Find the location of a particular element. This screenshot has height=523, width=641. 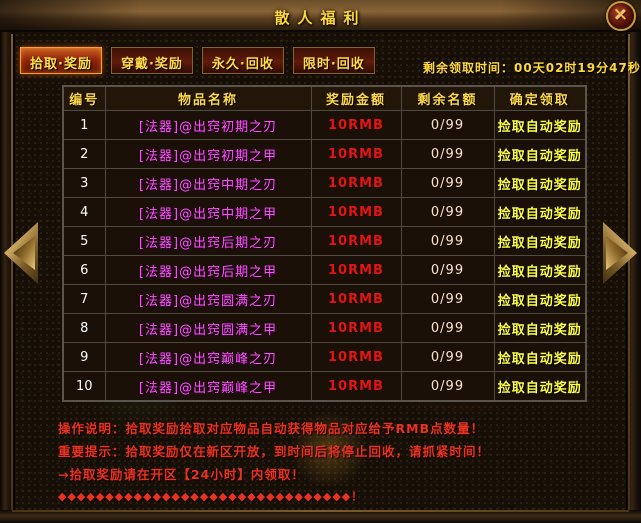

row-number: 2 is located at coordinates (84, 154).